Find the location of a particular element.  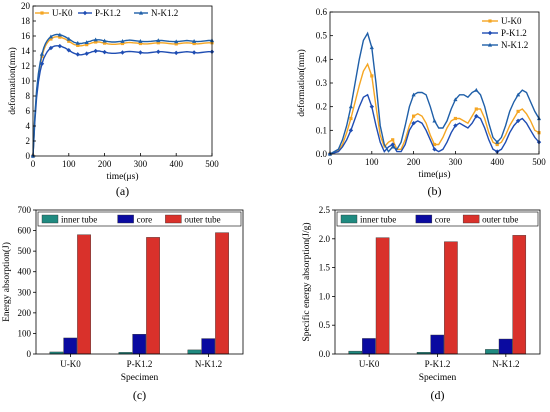

bar-outer-tube-n-k12 is located at coordinates (519, 295).